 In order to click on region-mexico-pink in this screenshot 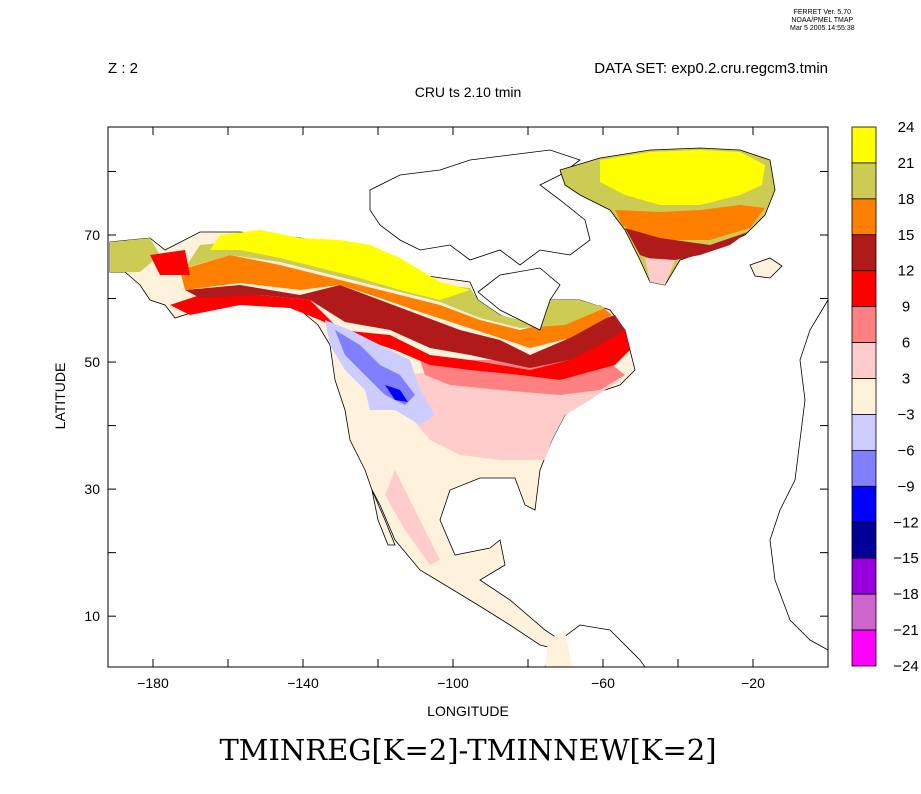, I will do `click(412, 517)`.